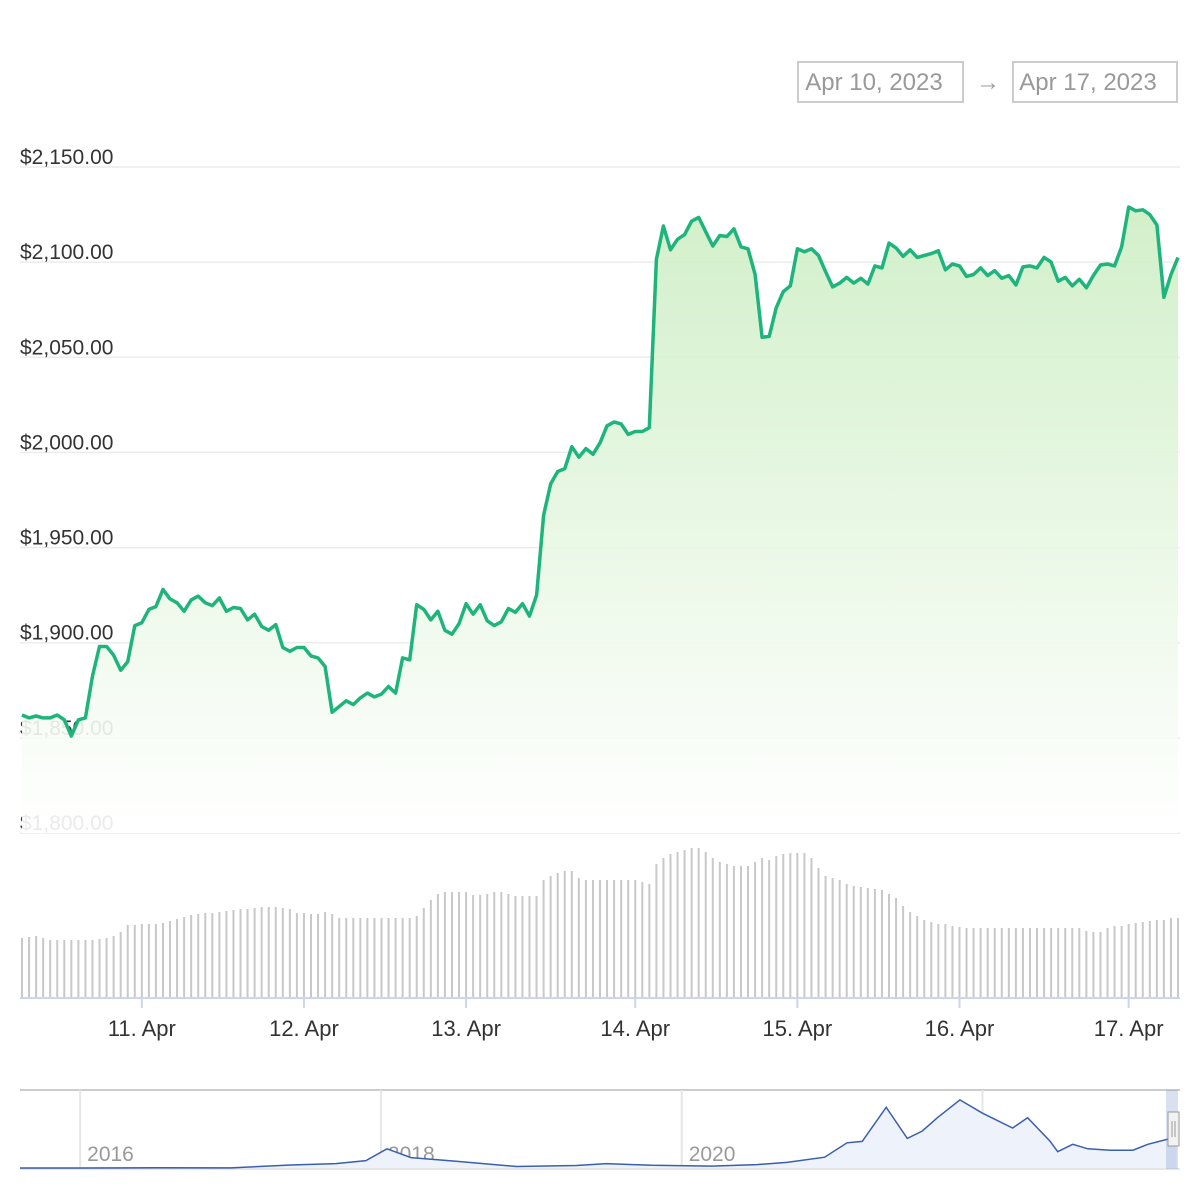  I want to click on navigator-area, so click(598, 1133).